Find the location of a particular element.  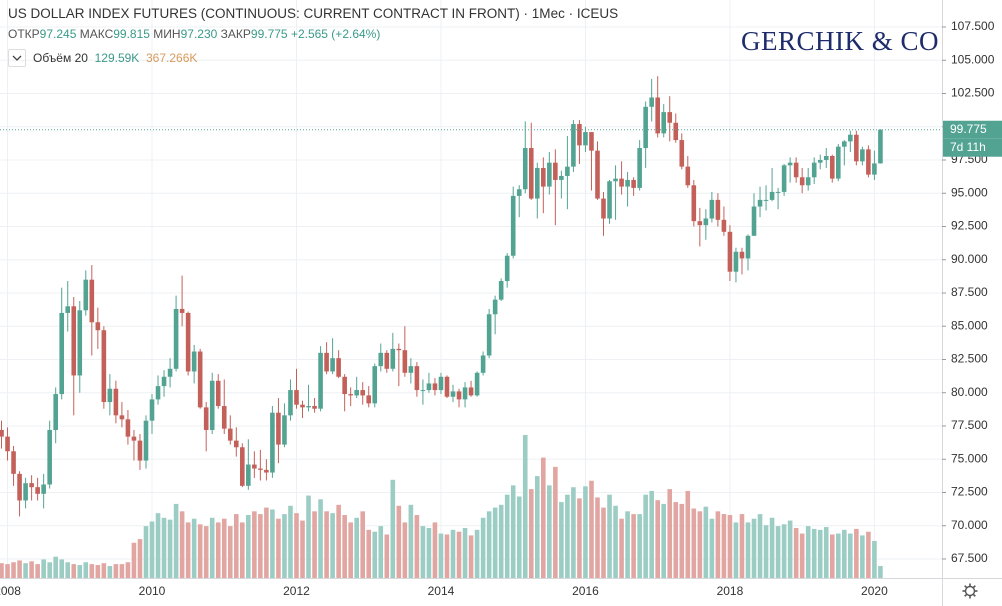

last-price-tag is located at coordinates (972, 129).